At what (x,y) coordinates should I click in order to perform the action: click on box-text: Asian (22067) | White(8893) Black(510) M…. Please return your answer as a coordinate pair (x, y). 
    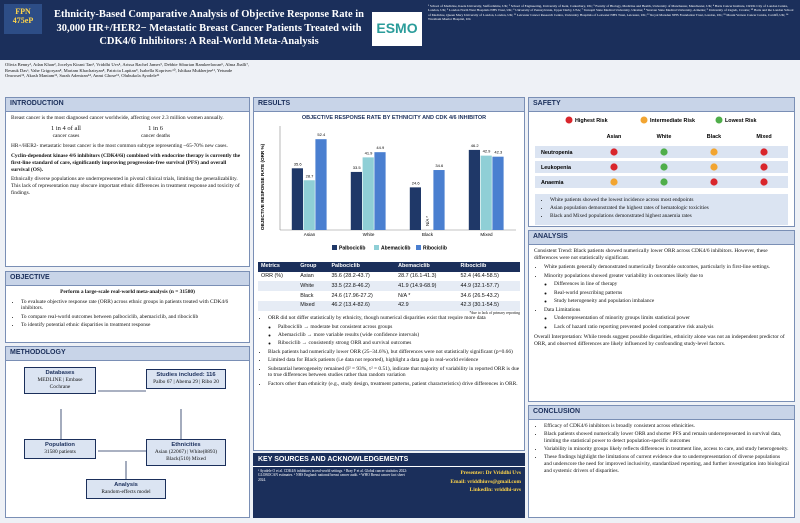
    Looking at the image, I should click on (186, 455).